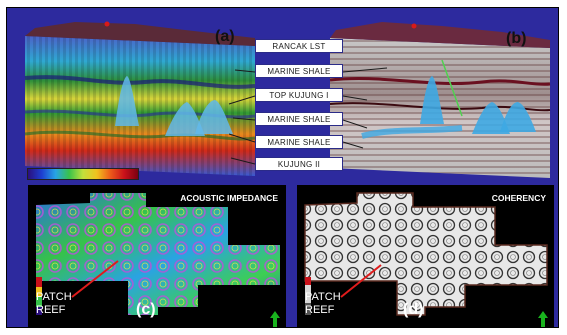 This screenshot has width=567, height=335. What do you see at coordinates (299, 164) in the screenshot?
I see `horizon-label-kujung-ii: KUJUNG II` at bounding box center [299, 164].